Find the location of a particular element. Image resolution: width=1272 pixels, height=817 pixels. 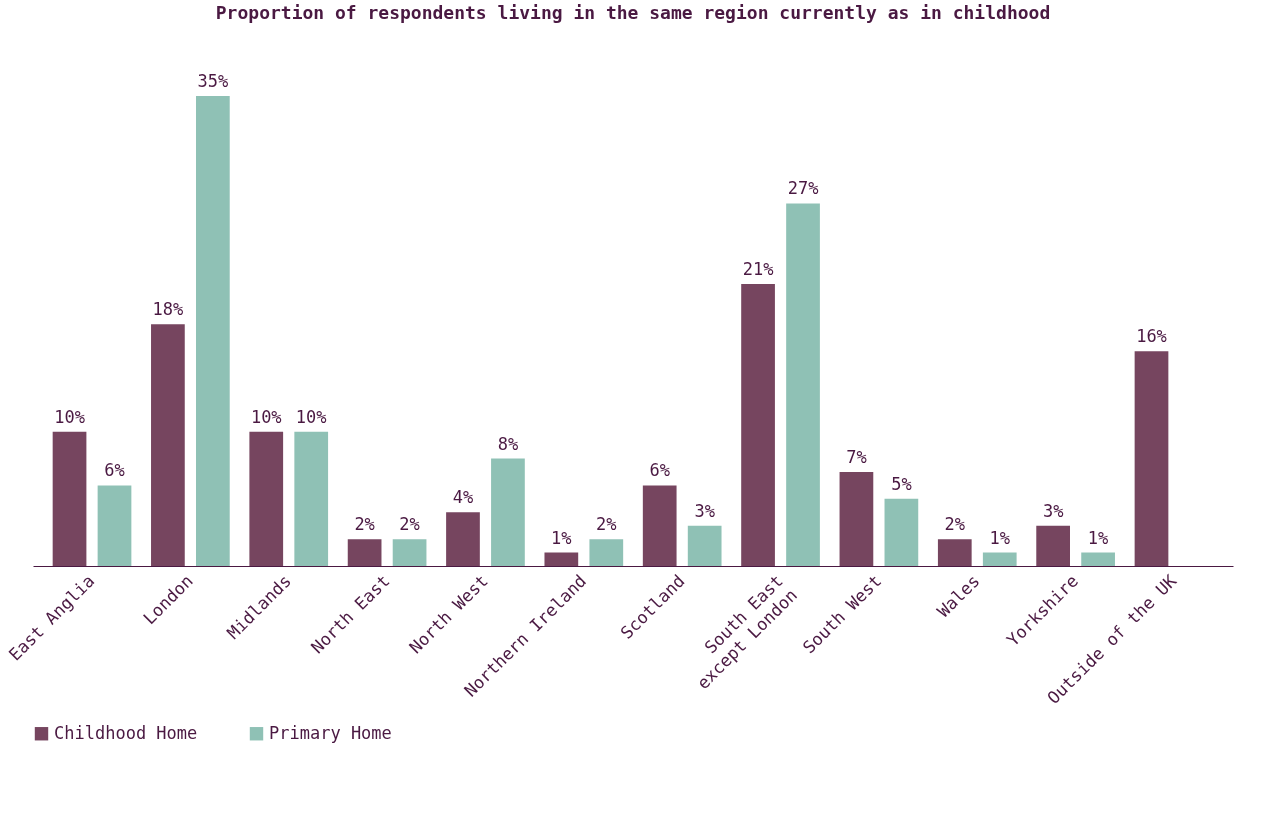

data-label: 16% is located at coordinates (1151, 336).